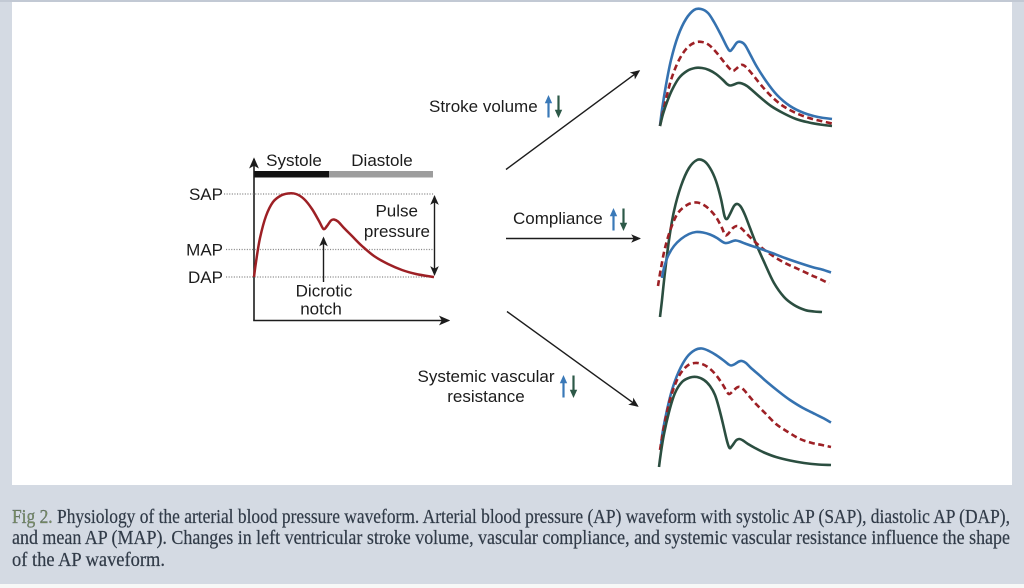 Image resolution: width=1024 pixels, height=588 pixels. I want to click on svg-text: MAP, so click(204, 250).